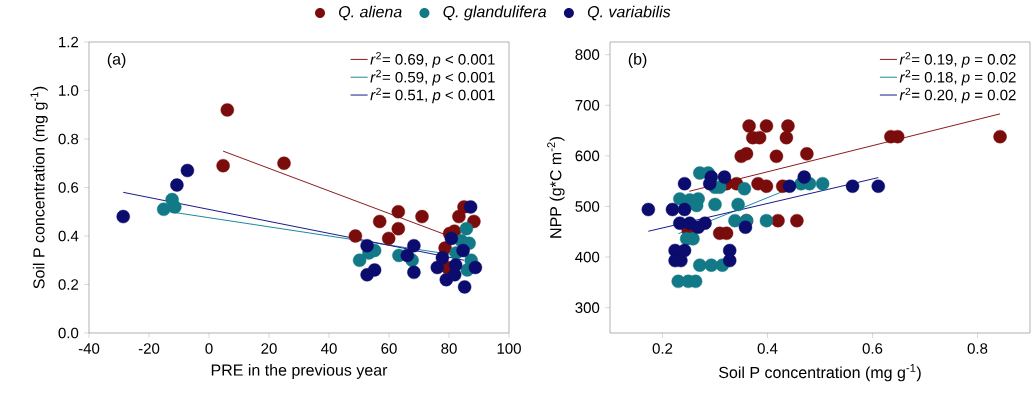  What do you see at coordinates (556, 187) in the screenshot?
I see `y-axis-title: NPP (g*C m$^{-2}$)` at bounding box center [556, 187].